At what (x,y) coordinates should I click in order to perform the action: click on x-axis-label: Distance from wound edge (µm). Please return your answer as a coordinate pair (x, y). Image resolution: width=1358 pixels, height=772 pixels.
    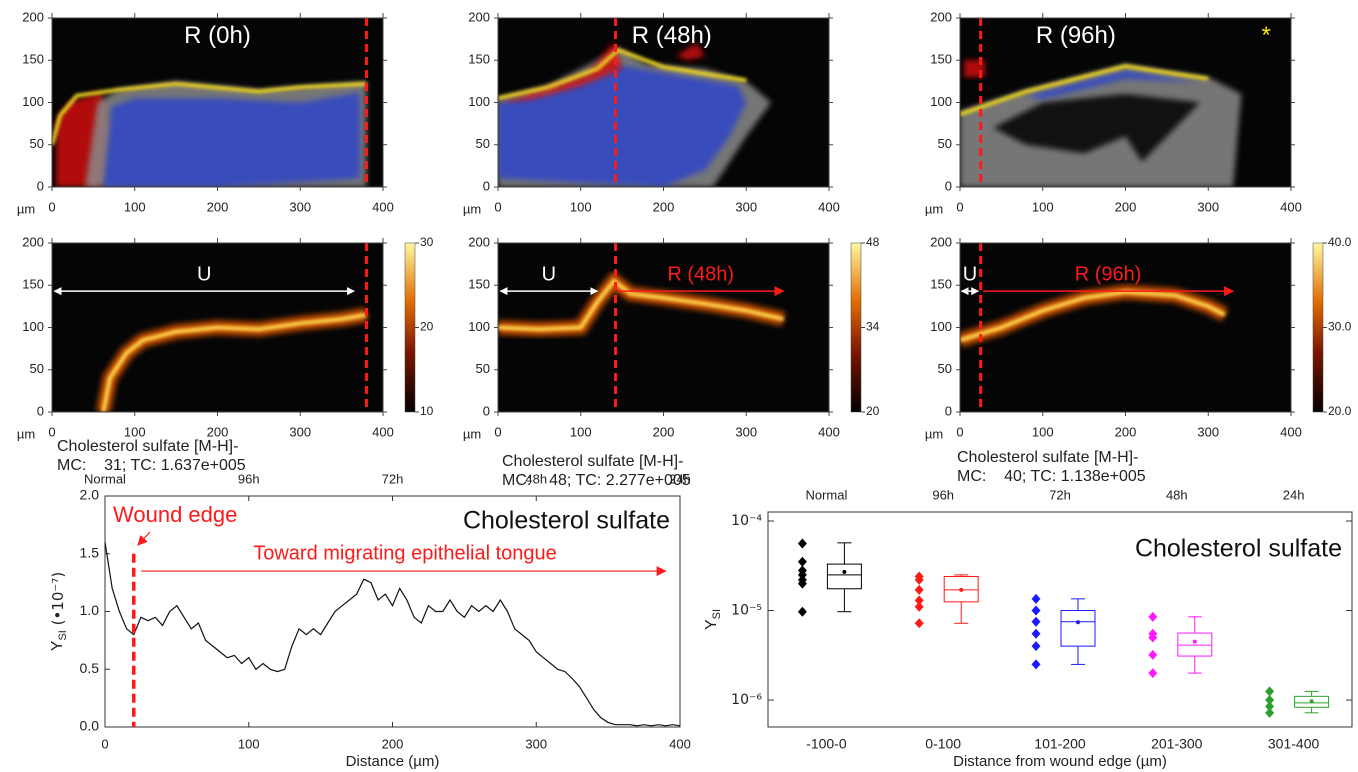
    Looking at the image, I should click on (1060, 761).